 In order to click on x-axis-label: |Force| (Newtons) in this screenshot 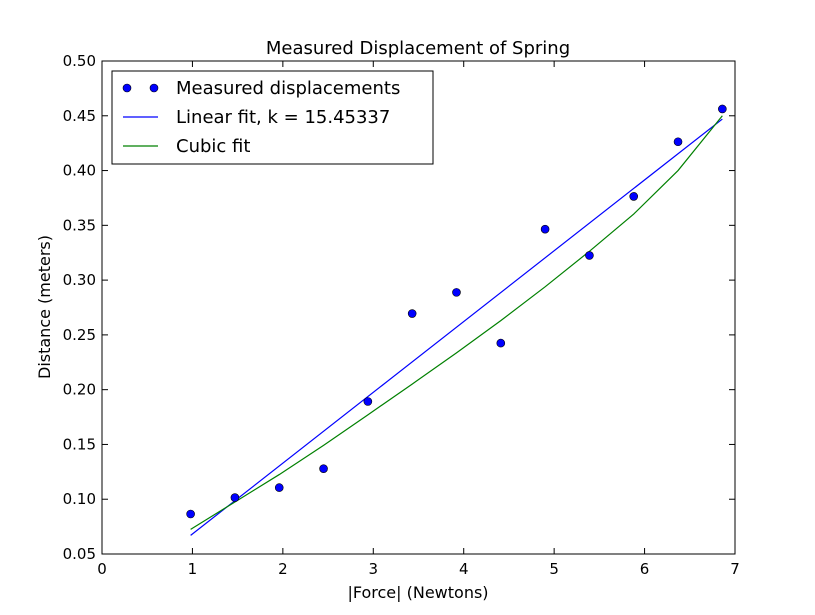, I will do `click(417, 592)`.